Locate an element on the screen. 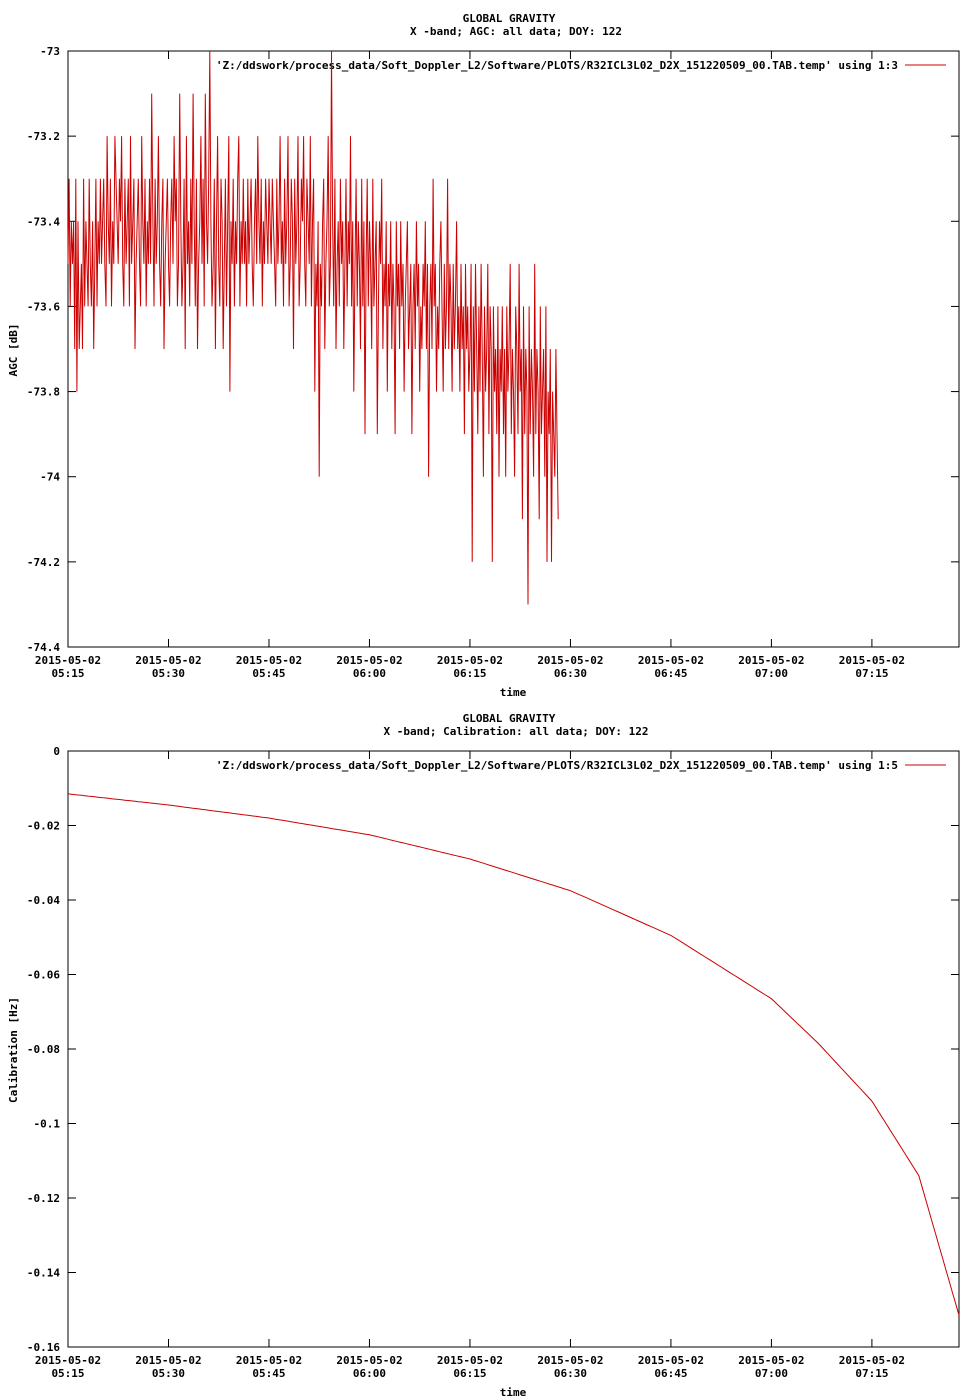 This screenshot has height=1400, width=980. y-tick-label: -73.4 is located at coordinates (43, 221).